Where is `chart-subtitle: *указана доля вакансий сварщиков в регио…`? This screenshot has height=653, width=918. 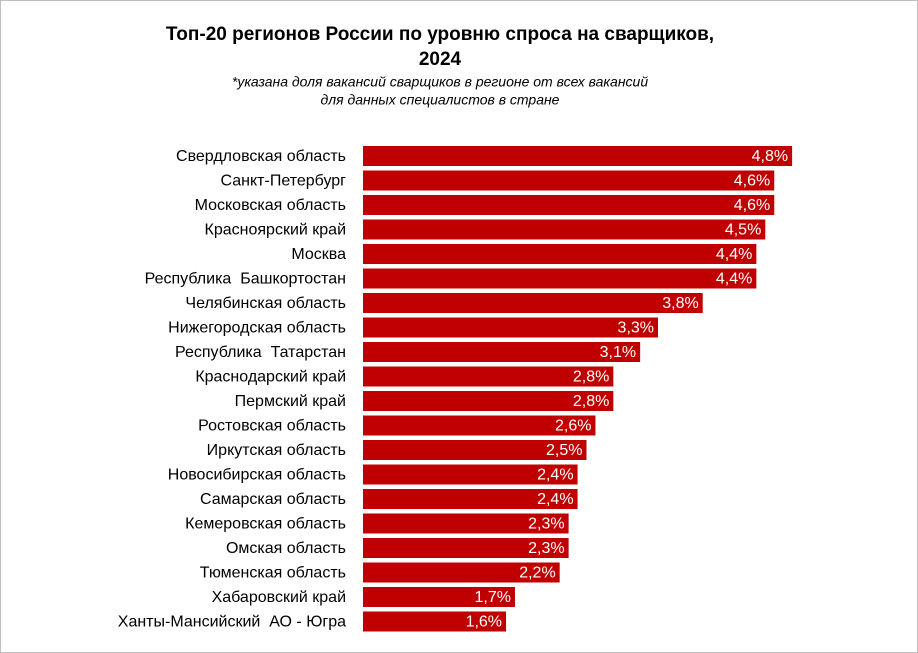 chart-subtitle: *указана доля вакансий сварщиков в регио… is located at coordinates (440, 82).